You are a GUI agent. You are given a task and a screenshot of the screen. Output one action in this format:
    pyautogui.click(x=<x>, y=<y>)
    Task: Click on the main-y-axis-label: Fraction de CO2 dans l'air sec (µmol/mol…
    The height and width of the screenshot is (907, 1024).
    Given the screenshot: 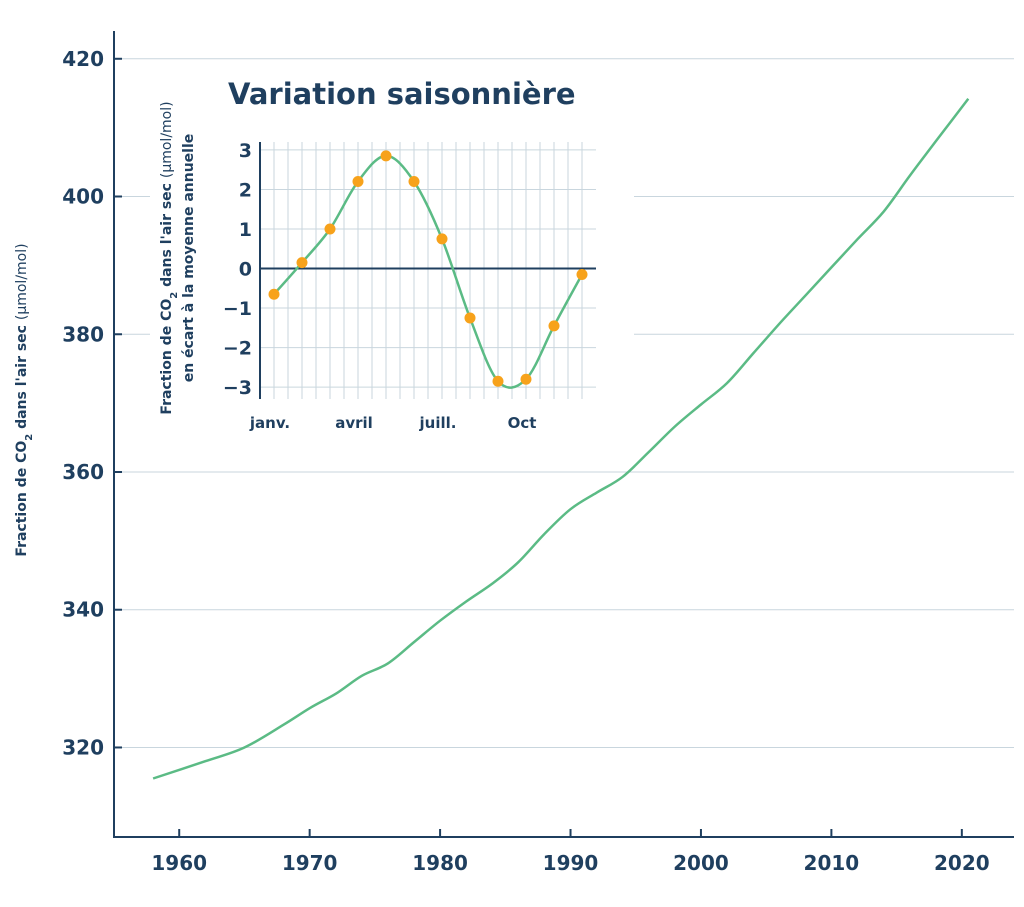 What is the action you would take?
    pyautogui.click(x=24, y=399)
    